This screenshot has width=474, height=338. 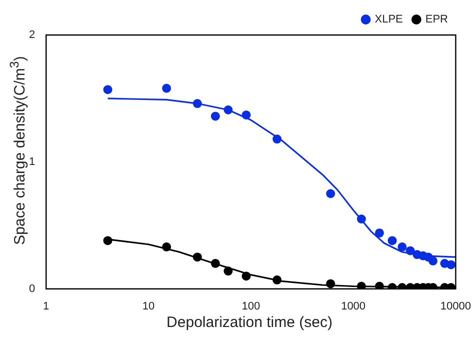 I want to click on y-tick-label: 1, so click(x=32, y=162).